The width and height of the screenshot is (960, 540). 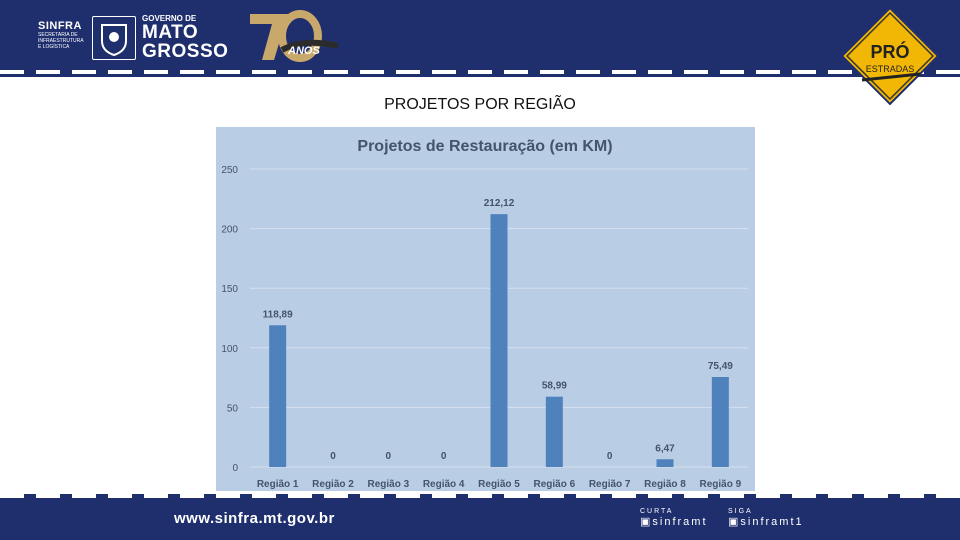 I want to click on pro-estradas-logo: PRÓ ESTRADAS, so click(x=893, y=60).